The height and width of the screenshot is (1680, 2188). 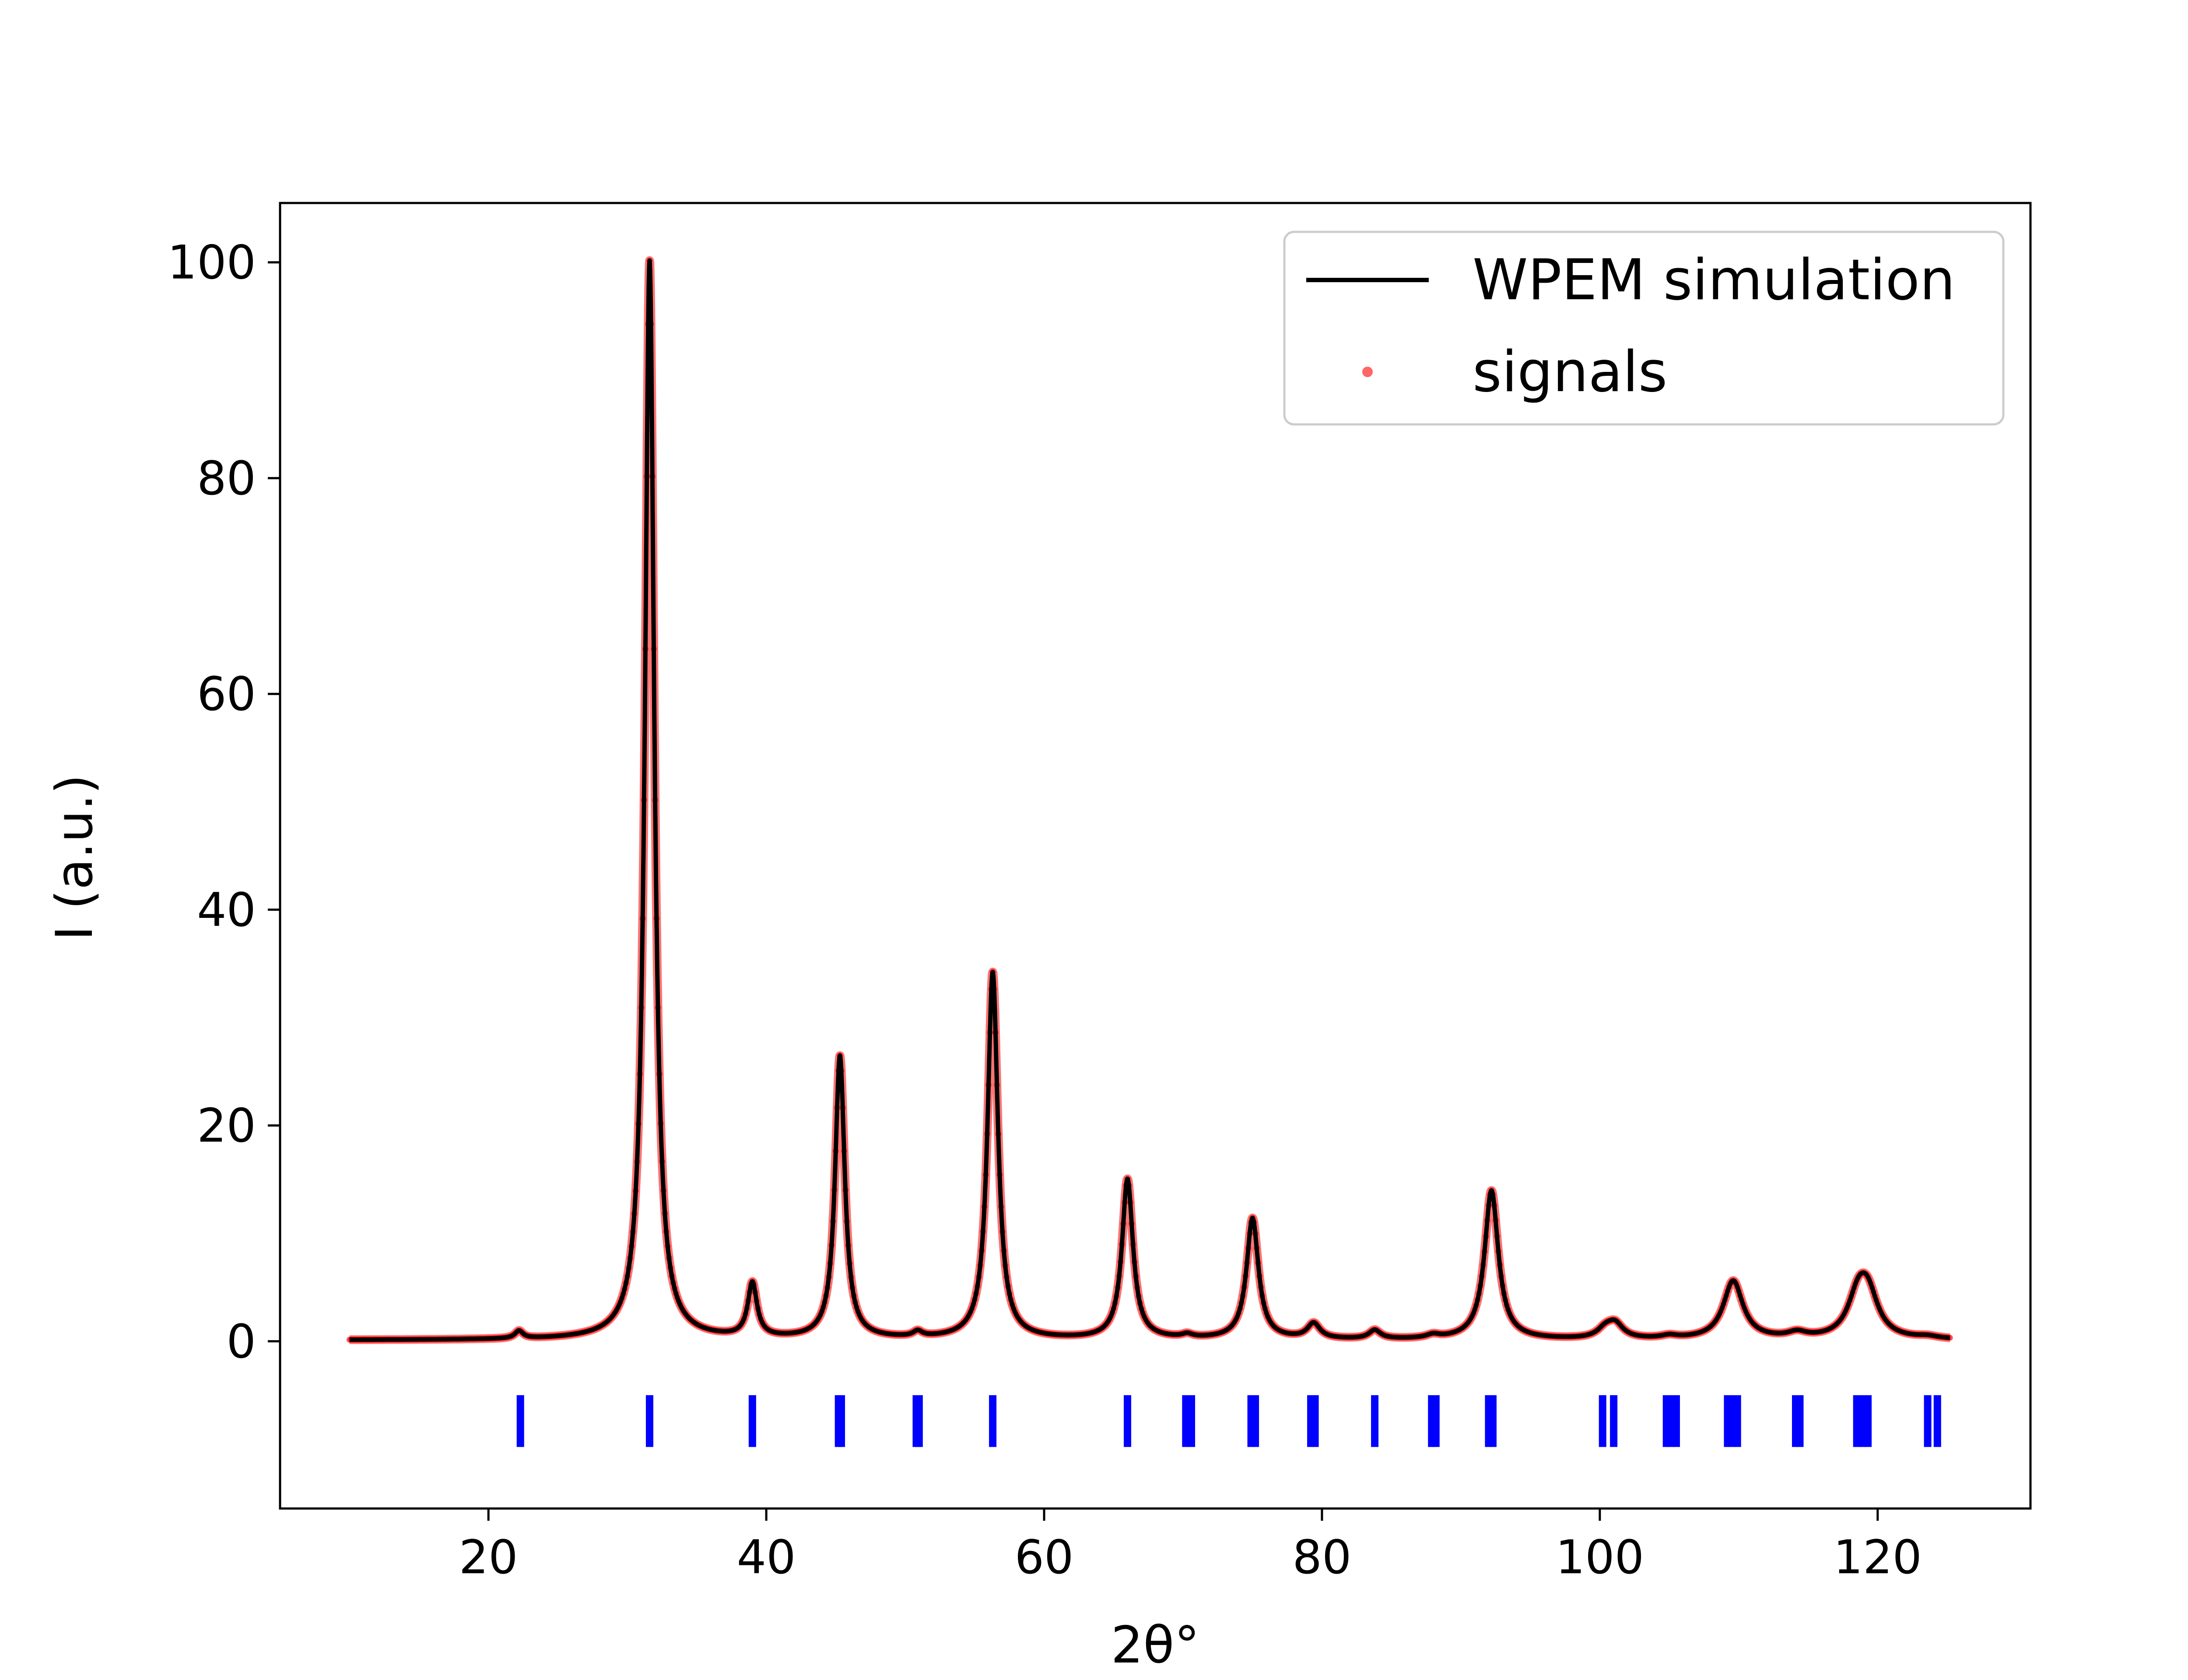 I want to click on x-tick-label: 80, so click(x=1322, y=1557).